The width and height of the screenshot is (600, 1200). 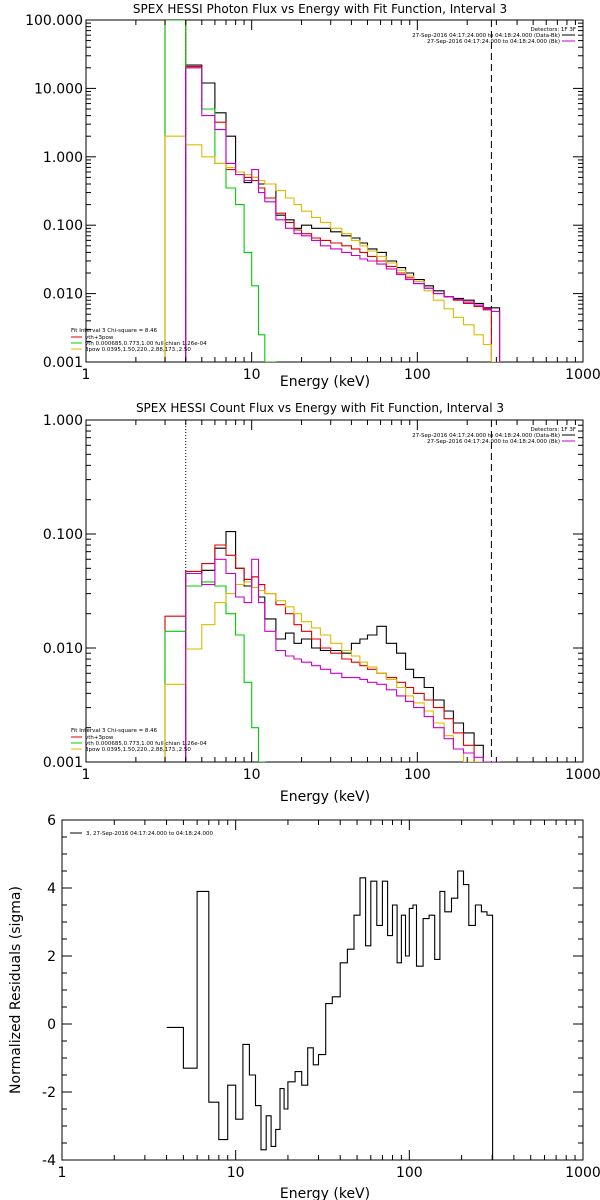 I want to click on y-tick-label: 4, so click(x=51, y=889).